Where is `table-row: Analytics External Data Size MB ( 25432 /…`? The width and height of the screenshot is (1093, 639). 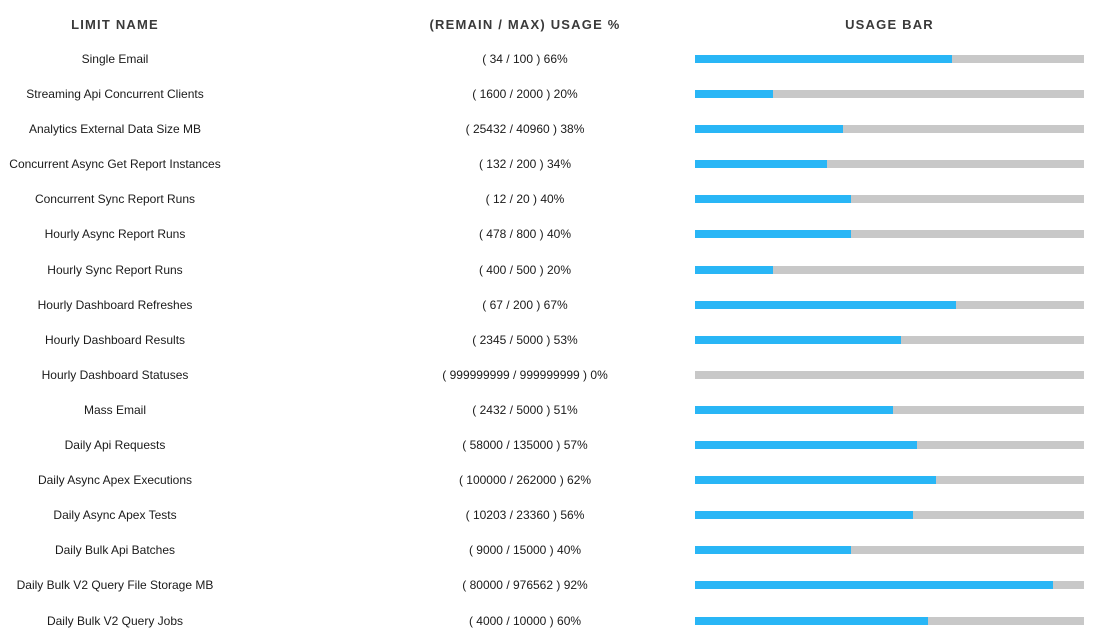 table-row: Analytics External Data Size MB ( 25432 /… is located at coordinates (546, 129).